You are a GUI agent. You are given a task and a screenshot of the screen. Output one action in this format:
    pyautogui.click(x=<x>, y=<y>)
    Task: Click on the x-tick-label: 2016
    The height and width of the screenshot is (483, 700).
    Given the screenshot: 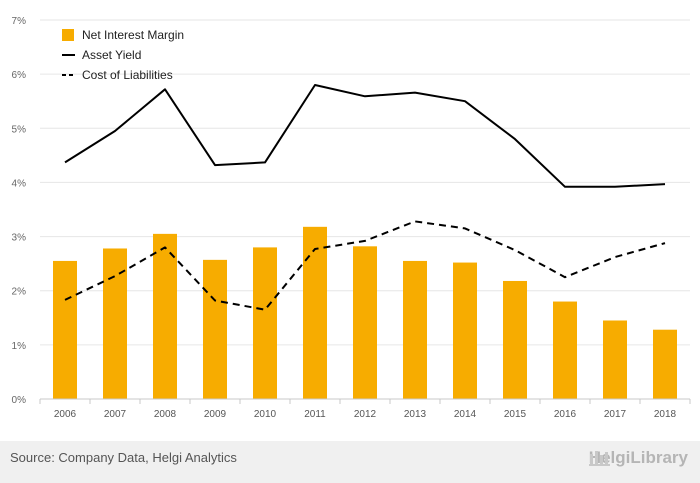 What is the action you would take?
    pyautogui.click(x=565, y=414)
    